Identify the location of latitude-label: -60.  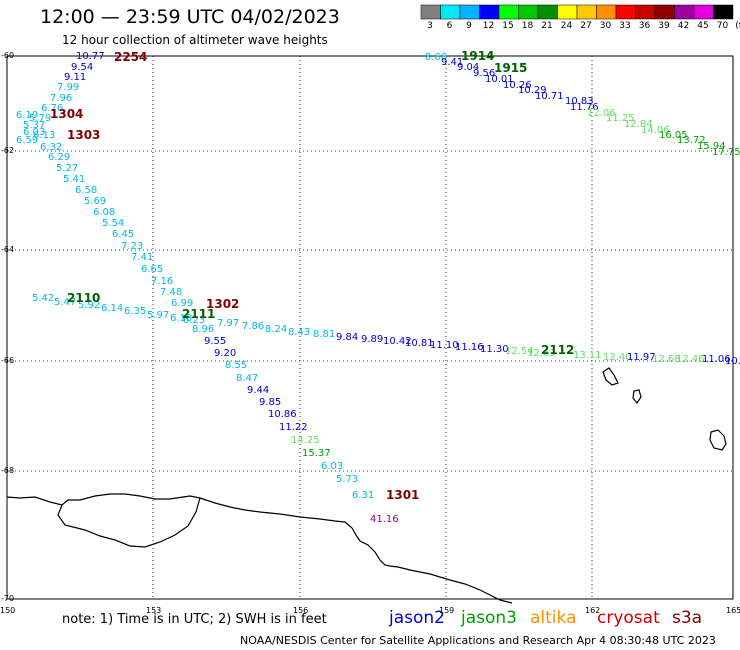
(8, 55).